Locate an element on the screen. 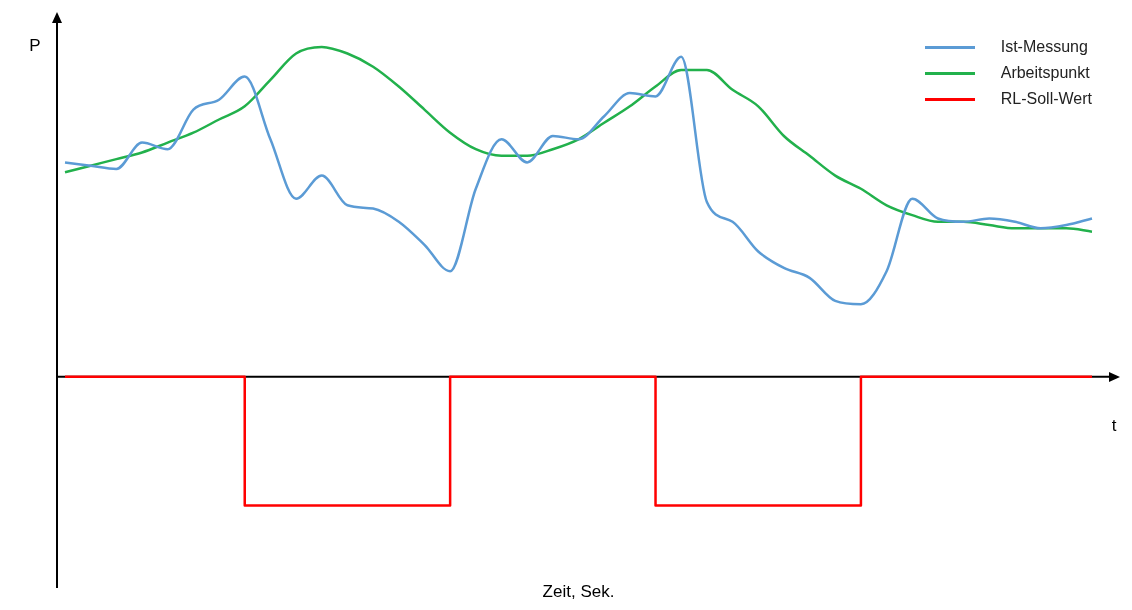 Image resolution: width=1132 pixels, height=610 pixels. y-axis-title: P is located at coordinates (35, 45).